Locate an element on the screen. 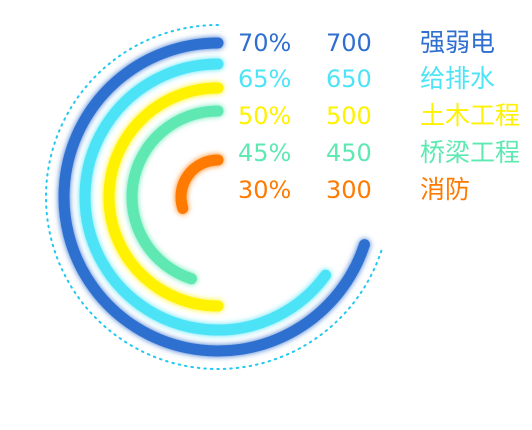  percent-label: 45% is located at coordinates (265, 153).